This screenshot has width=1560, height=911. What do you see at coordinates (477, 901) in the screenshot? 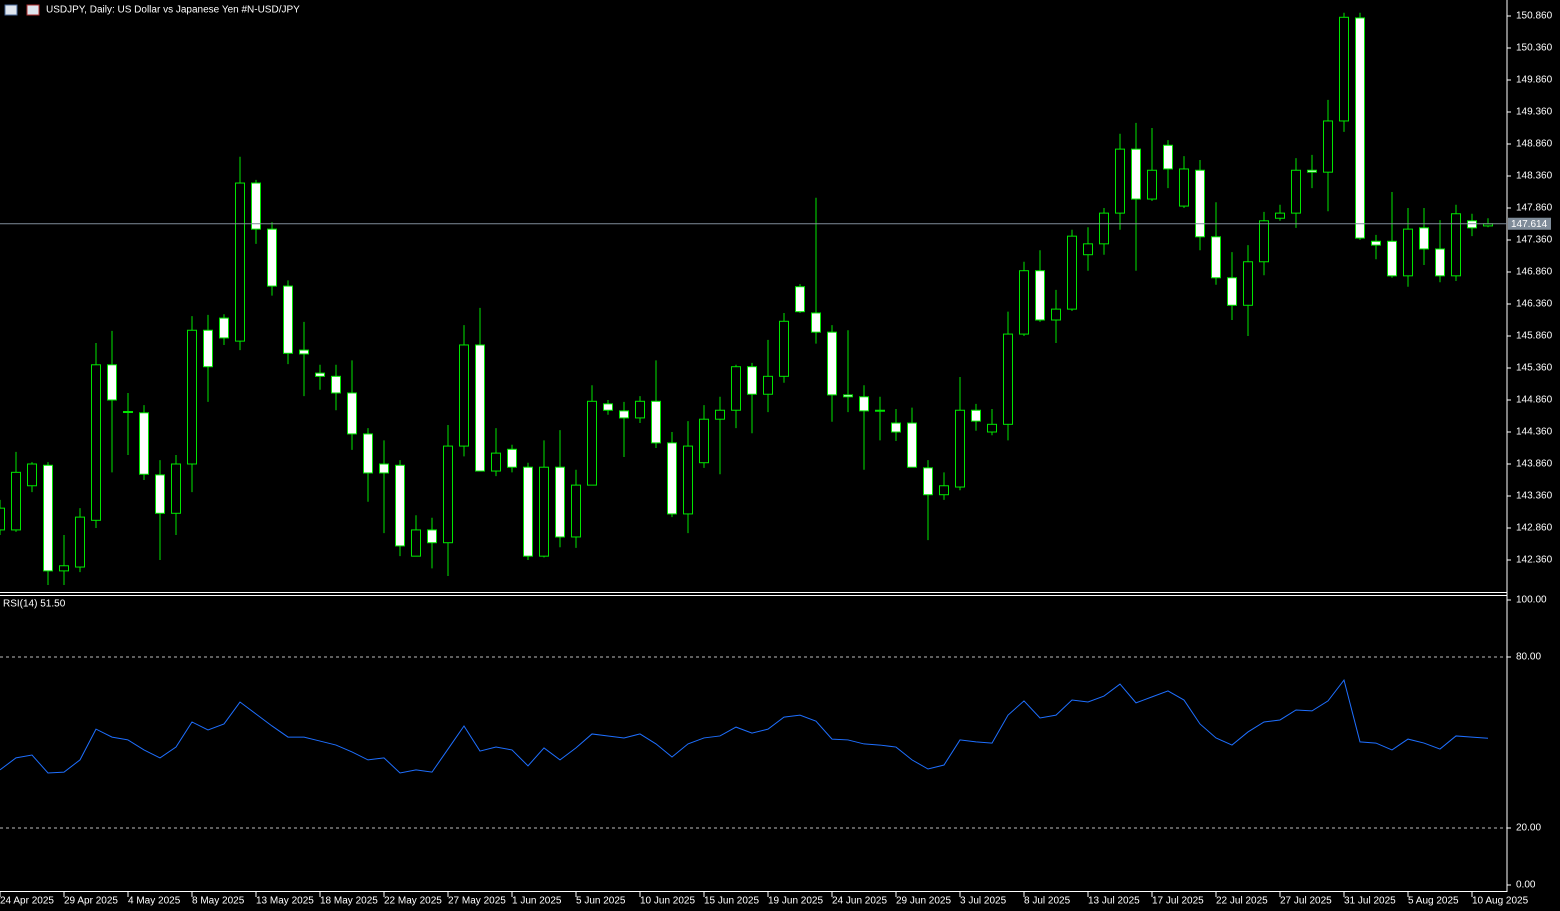
I see `x-tick-label: 27 May 2025` at bounding box center [477, 901].